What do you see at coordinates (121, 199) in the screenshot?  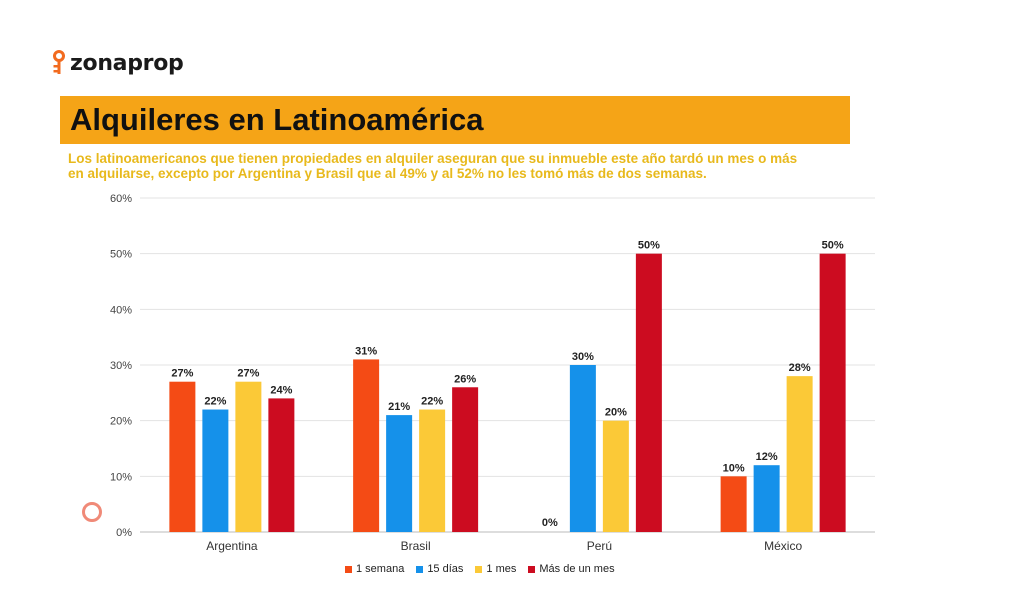 I see `y-tick-label: 60%` at bounding box center [121, 199].